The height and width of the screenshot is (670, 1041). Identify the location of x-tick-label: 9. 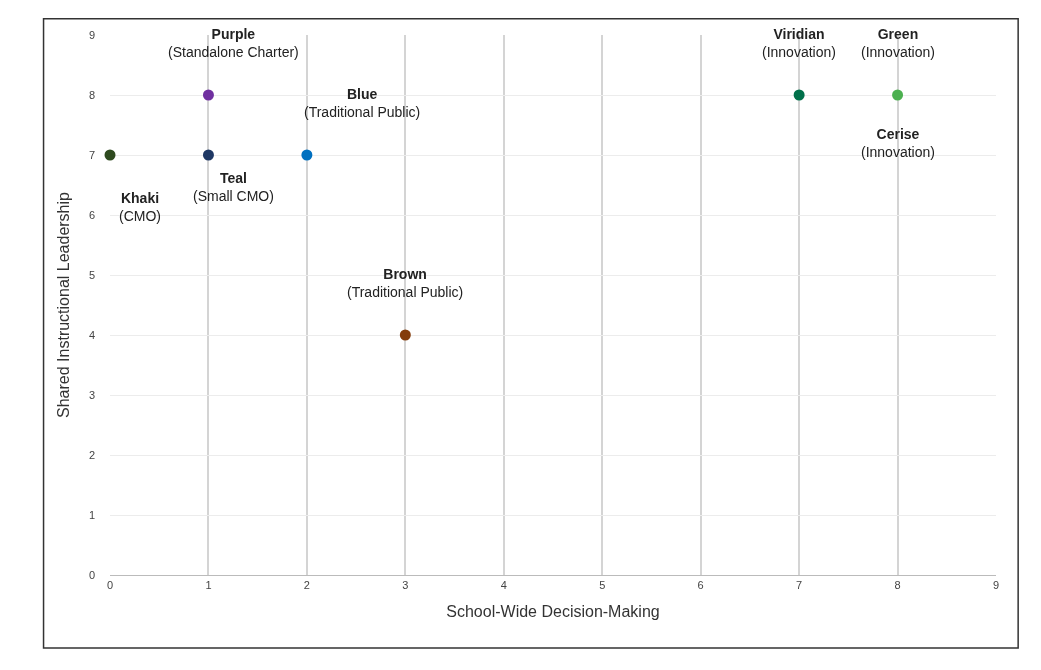
(996, 585).